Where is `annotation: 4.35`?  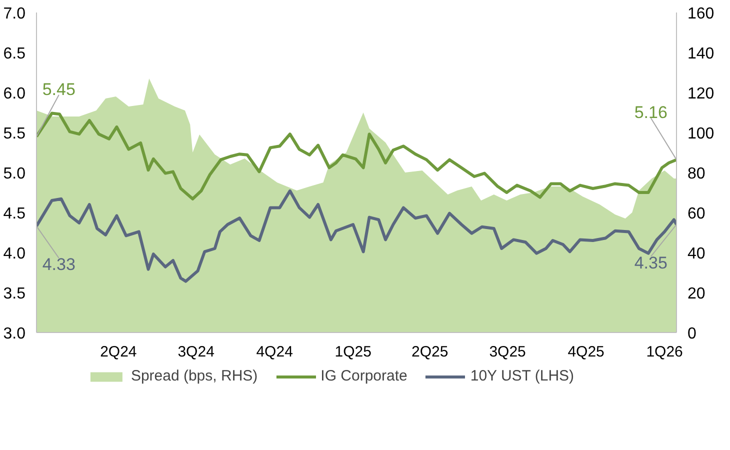 annotation: 4.35 is located at coordinates (651, 263).